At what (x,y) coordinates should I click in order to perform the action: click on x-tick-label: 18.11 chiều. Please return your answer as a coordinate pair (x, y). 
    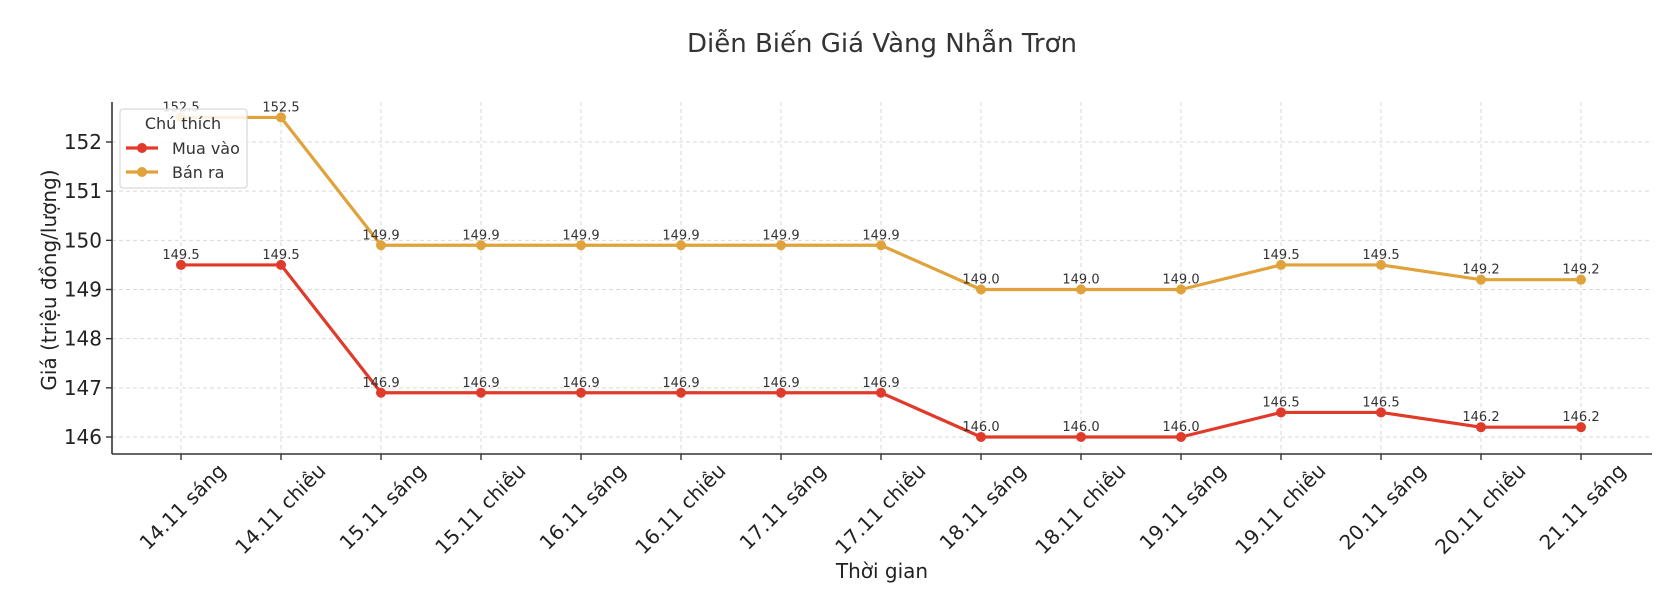
    Looking at the image, I should click on (1080, 509).